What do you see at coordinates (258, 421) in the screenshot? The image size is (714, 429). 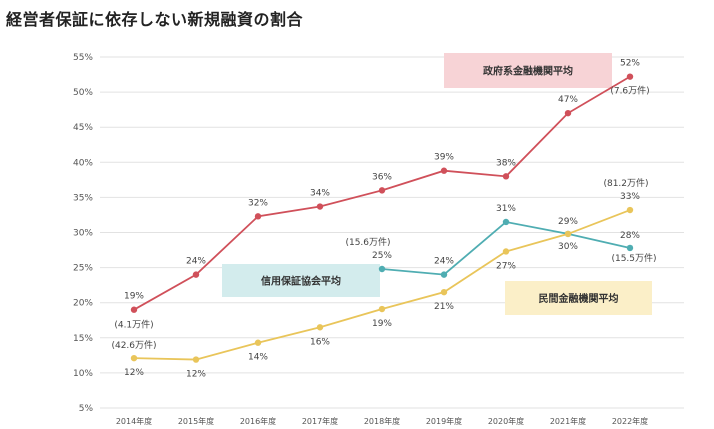 I see `x-tick-label: 2016年度` at bounding box center [258, 421].